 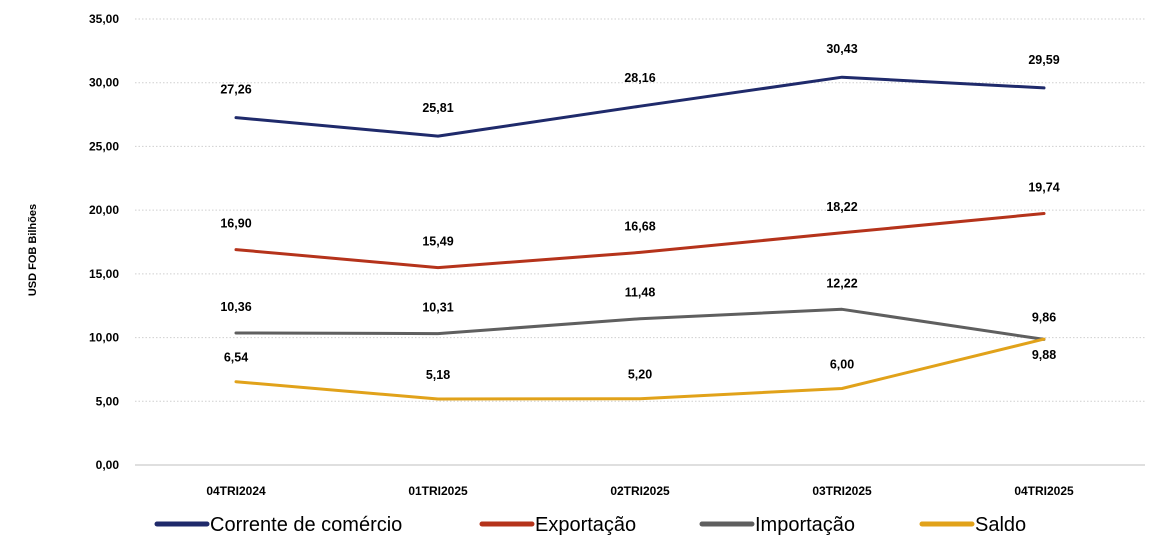 What do you see at coordinates (1044, 355) in the screenshot?
I see `data-label: 9,88` at bounding box center [1044, 355].